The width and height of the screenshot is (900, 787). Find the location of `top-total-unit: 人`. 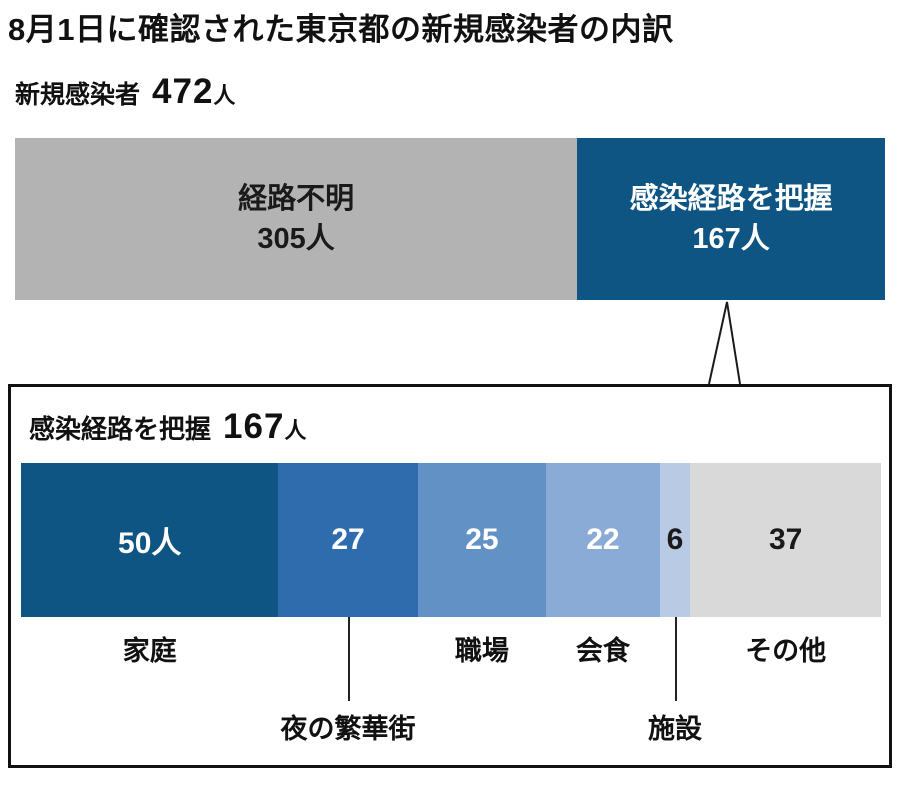

top-total-unit: 人 is located at coordinates (224, 96).